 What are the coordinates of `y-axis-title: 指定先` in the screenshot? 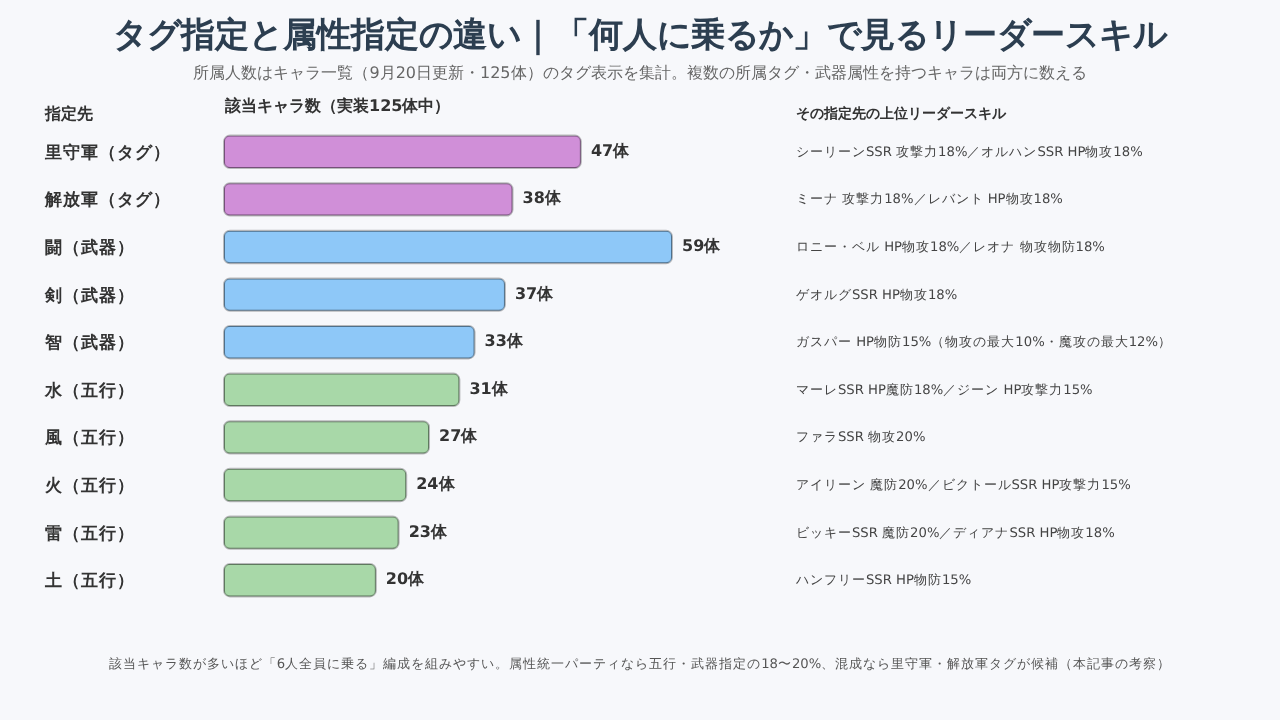 It's located at (68, 113).